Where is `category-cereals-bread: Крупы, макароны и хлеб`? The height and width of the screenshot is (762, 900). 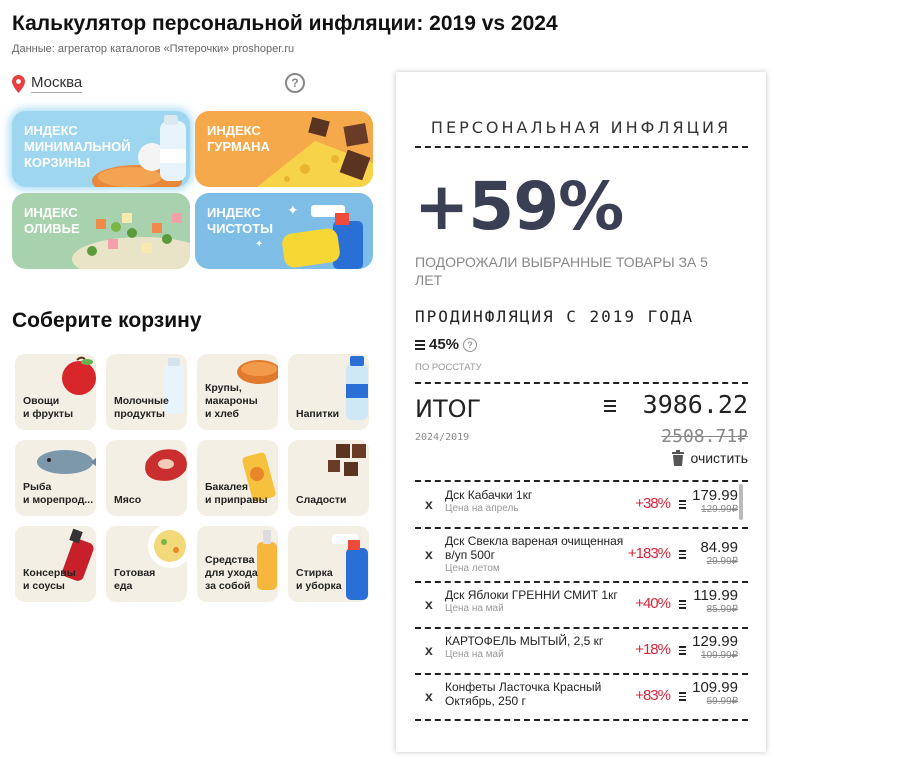
category-cereals-bread: Крупы, макароны и хлеб is located at coordinates (237, 392).